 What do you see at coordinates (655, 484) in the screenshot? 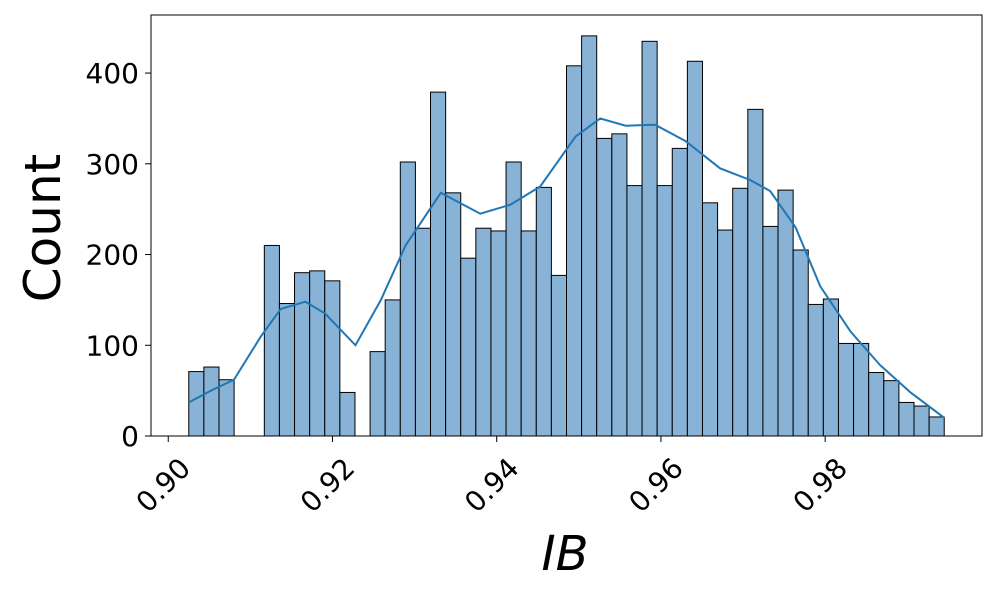
I see `x-tick-label: 0.96` at bounding box center [655, 484].